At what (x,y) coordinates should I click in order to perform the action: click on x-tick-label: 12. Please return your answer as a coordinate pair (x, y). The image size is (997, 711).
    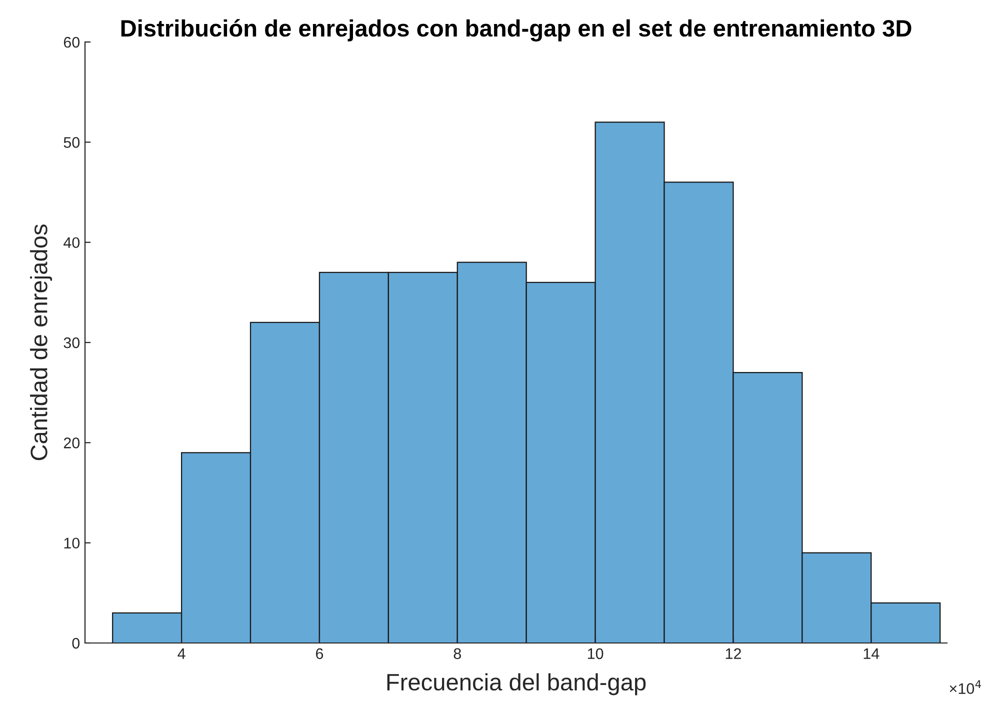
    Looking at the image, I should click on (733, 653).